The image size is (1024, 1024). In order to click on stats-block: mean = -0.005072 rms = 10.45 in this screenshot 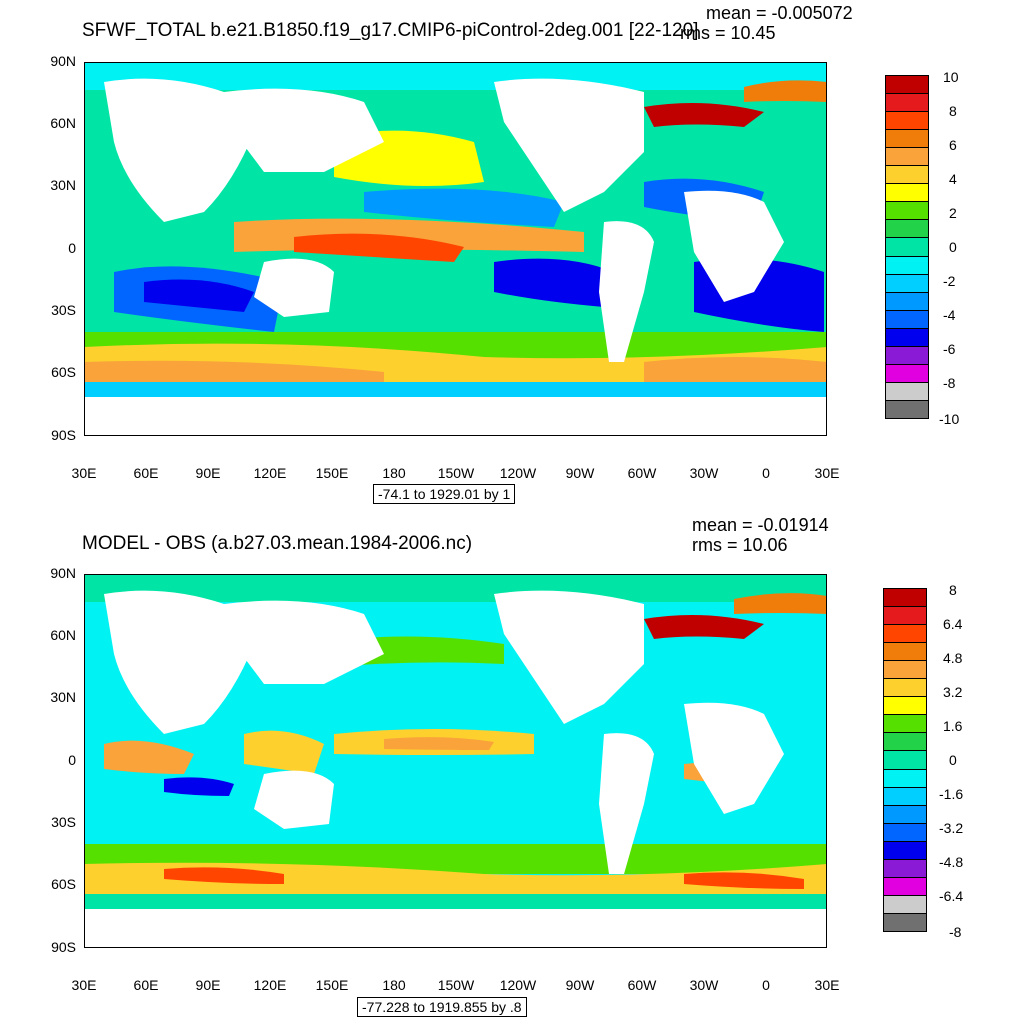, I will do `click(766, 23)`.